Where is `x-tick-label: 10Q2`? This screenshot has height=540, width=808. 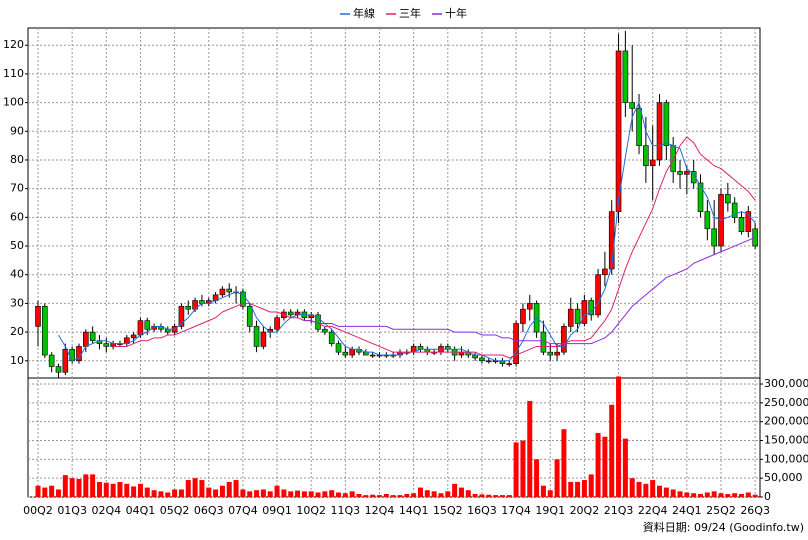 x-tick-label: 10Q2 is located at coordinates (311, 510).